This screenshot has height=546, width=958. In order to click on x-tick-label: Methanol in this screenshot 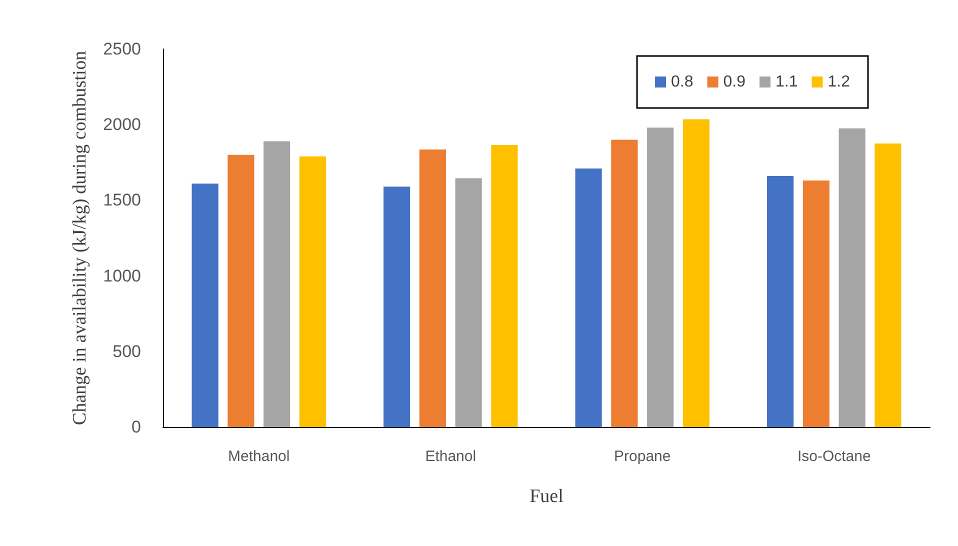, I will do `click(259, 456)`.